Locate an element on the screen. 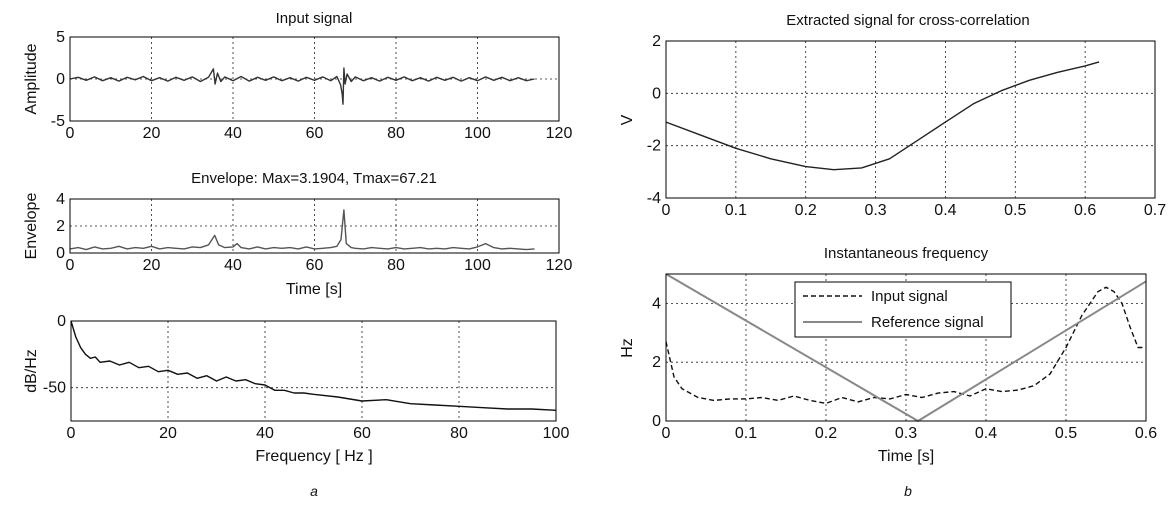 The image size is (1170, 507). spectrum-panel: 0 20 40 60 80 100 -50 0 dB/Hz Frequency [ Hz ] is located at coordinates (296, 389).